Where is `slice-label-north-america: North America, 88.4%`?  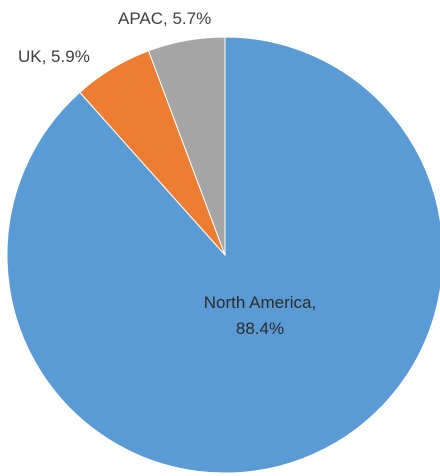
slice-label-north-america: North America, 88.4% is located at coordinates (260, 315).